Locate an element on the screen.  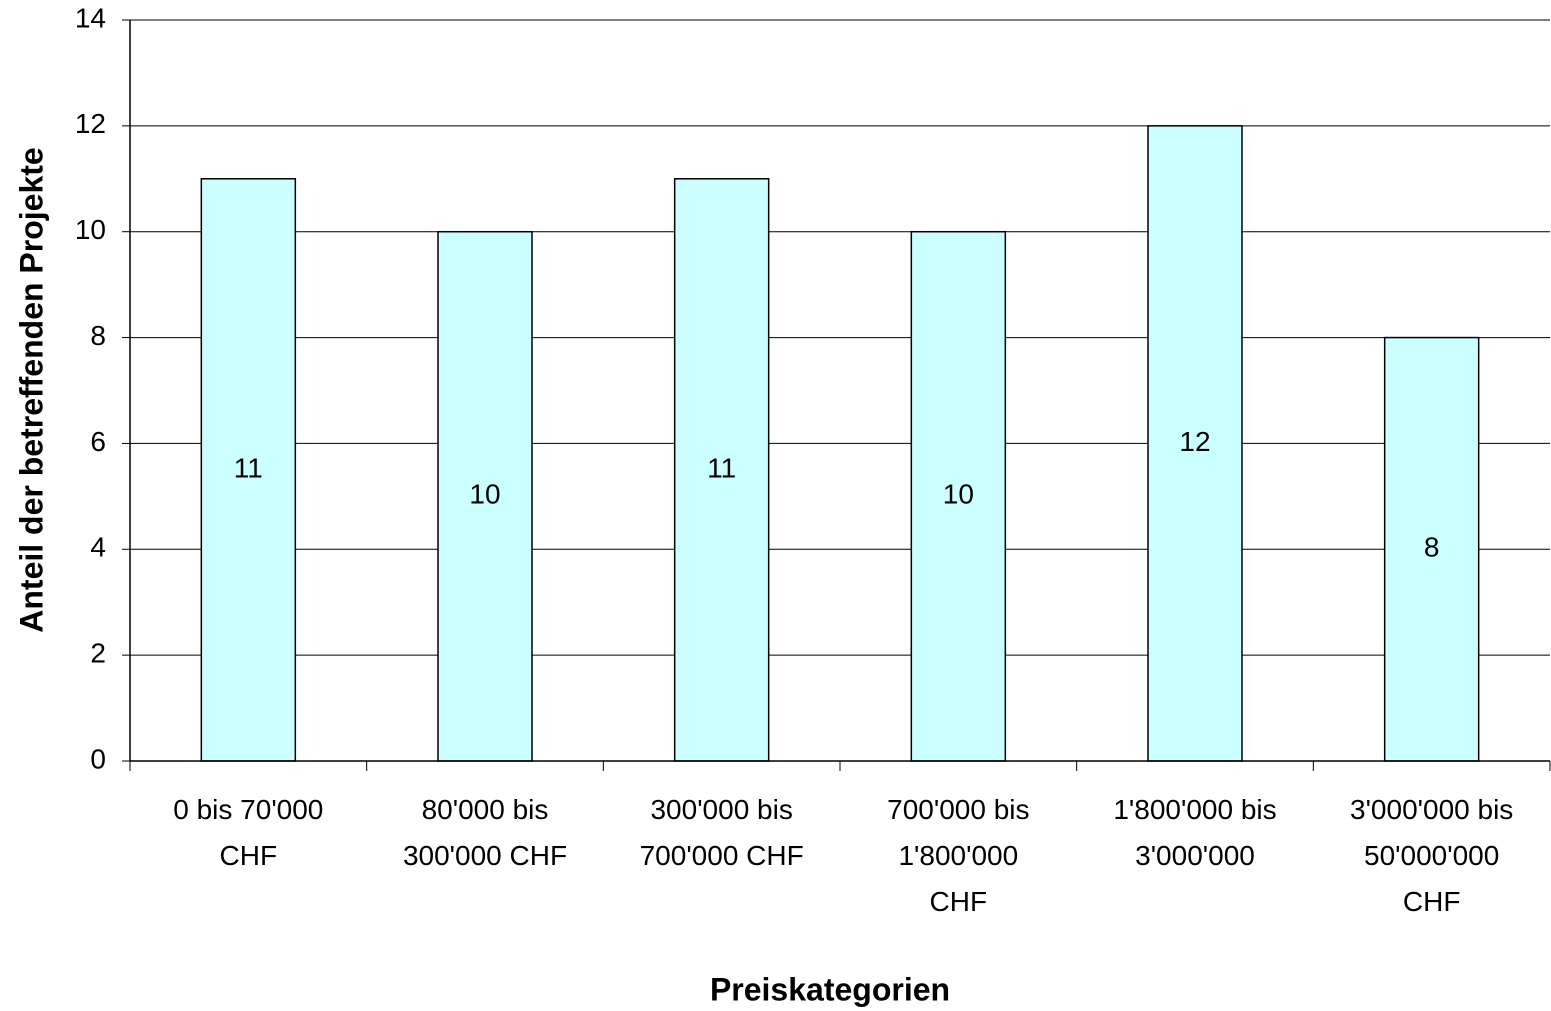
y-tick-label: 6 is located at coordinates (98, 441).